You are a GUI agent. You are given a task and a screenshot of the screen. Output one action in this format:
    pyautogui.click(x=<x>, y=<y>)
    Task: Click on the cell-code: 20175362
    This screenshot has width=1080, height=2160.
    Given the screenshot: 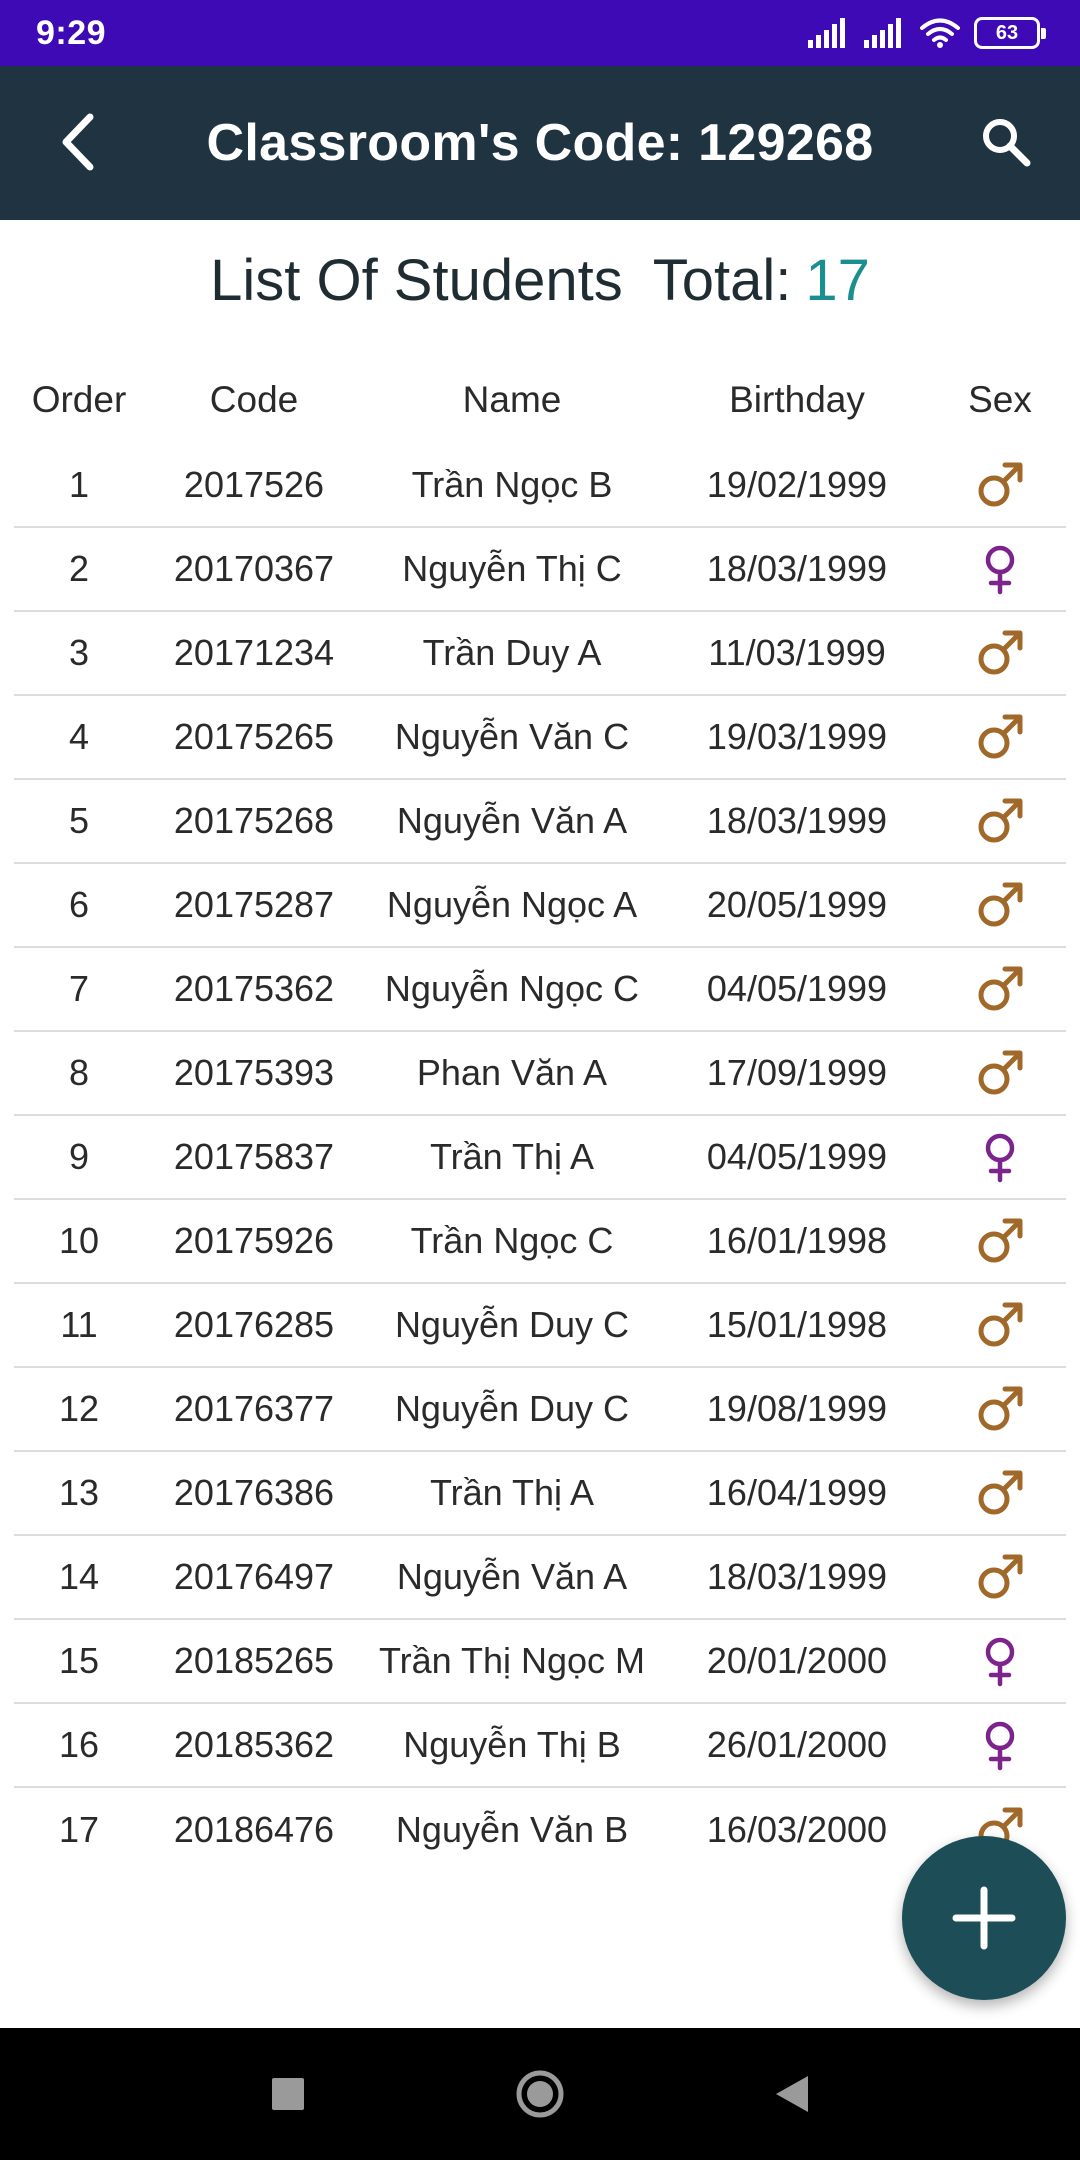 What is the action you would take?
    pyautogui.click(x=254, y=988)
    